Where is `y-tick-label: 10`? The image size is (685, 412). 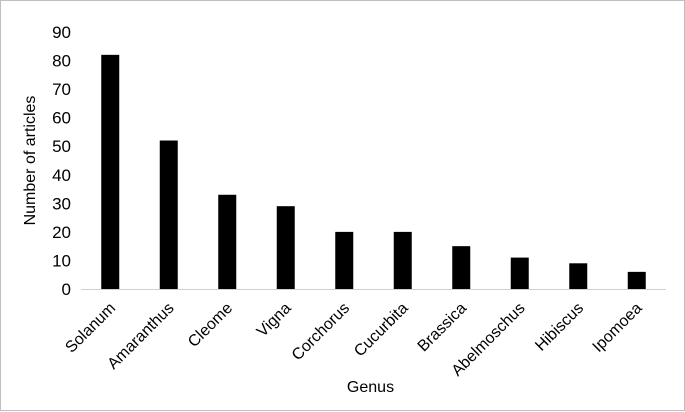
y-tick-label: 10 is located at coordinates (61, 260).